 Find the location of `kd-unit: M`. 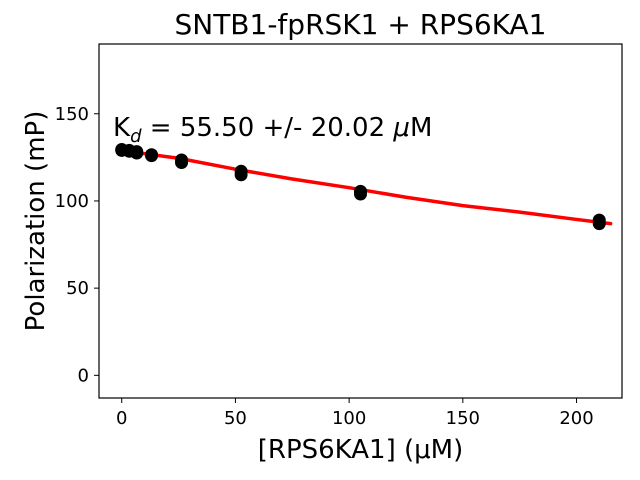

kd-unit: M is located at coordinates (421, 128).